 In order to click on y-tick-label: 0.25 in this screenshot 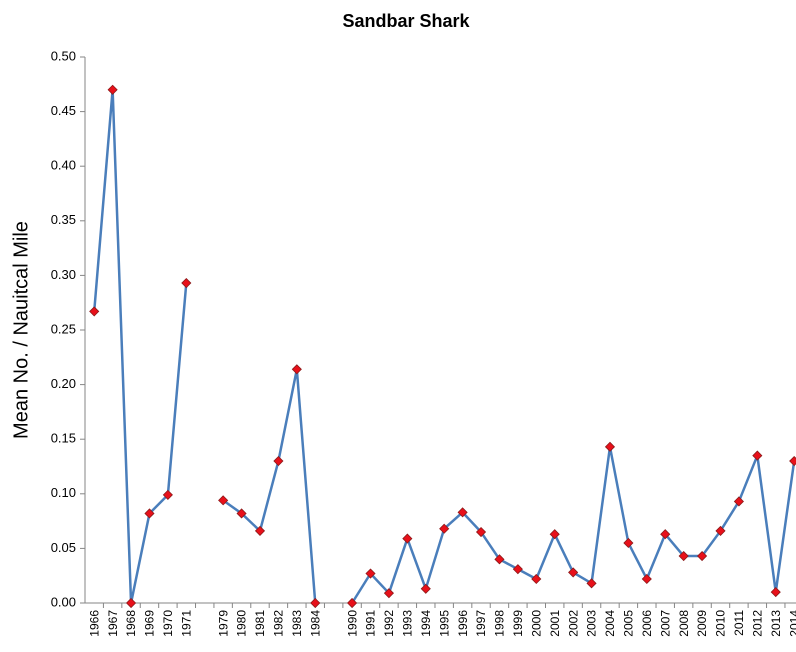, I will do `click(63, 328)`.